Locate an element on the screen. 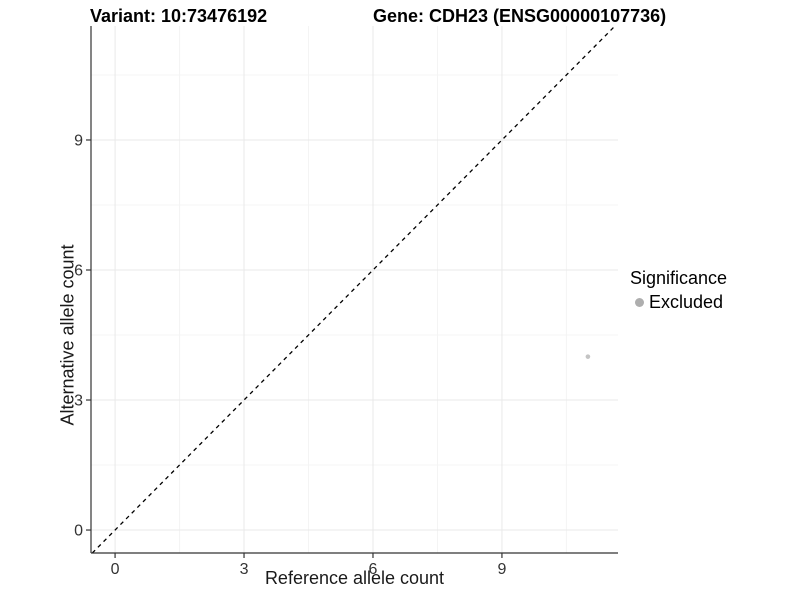  y-tick-label: 9 is located at coordinates (78, 140).